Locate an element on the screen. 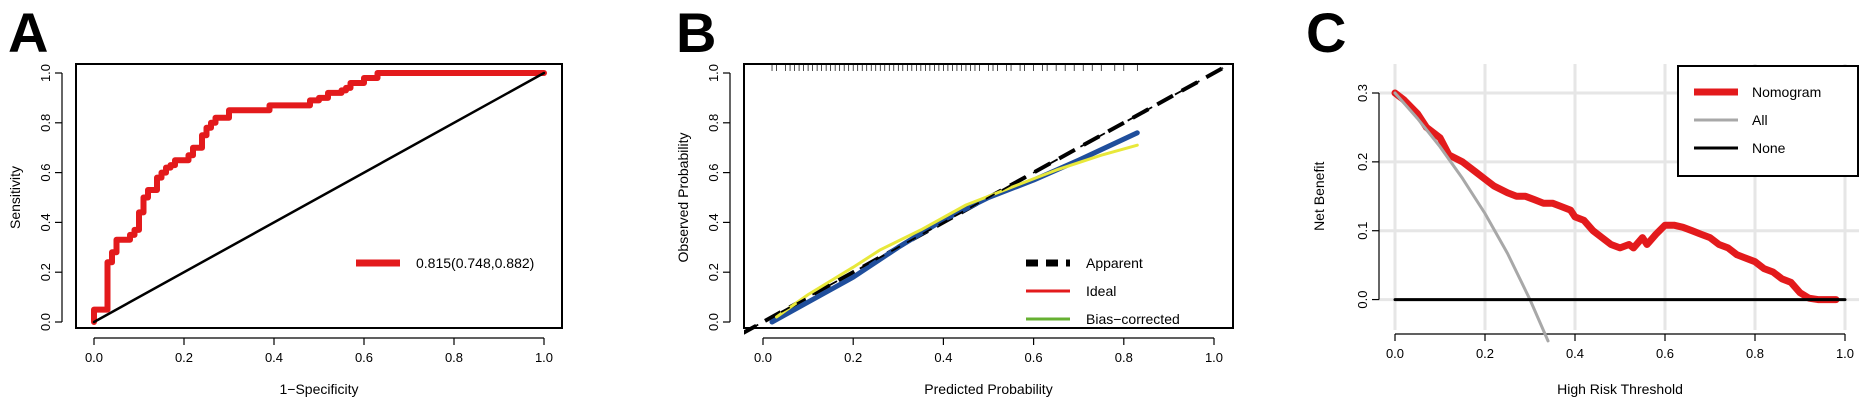 This screenshot has height=406, width=1868. series-all is located at coordinates (1471, 217).